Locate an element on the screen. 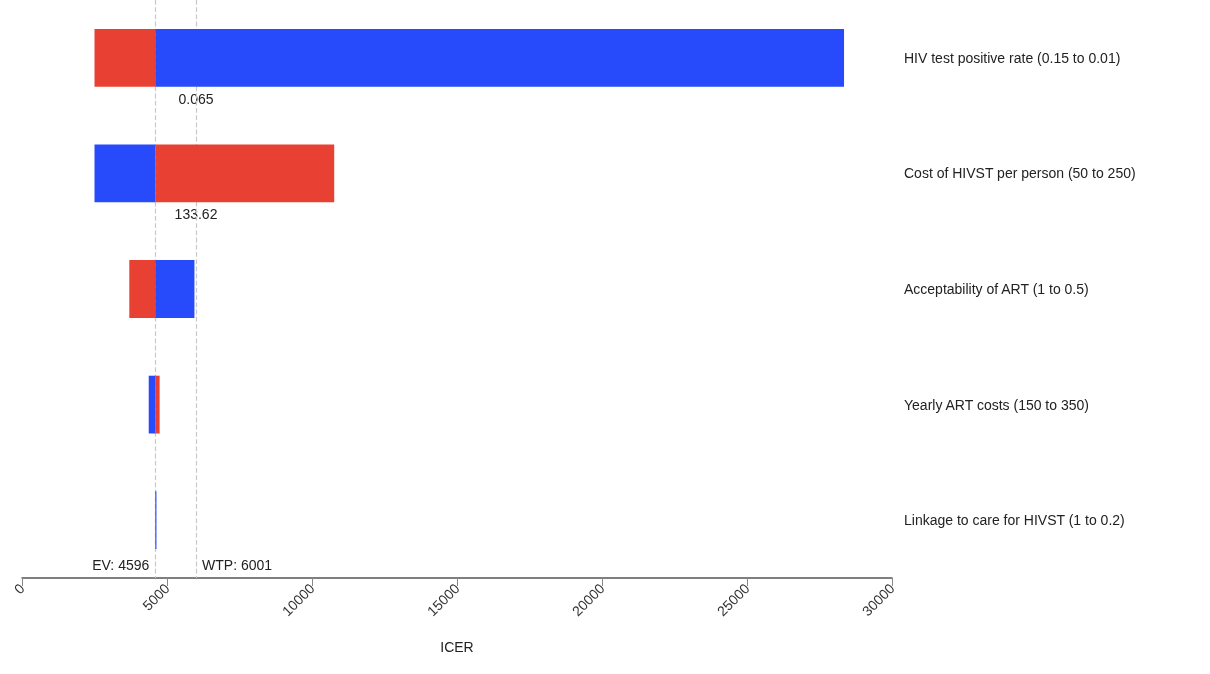 The height and width of the screenshot is (674, 1210). y-tick-label: Yearly ART costs (150 to 350) is located at coordinates (996, 404).